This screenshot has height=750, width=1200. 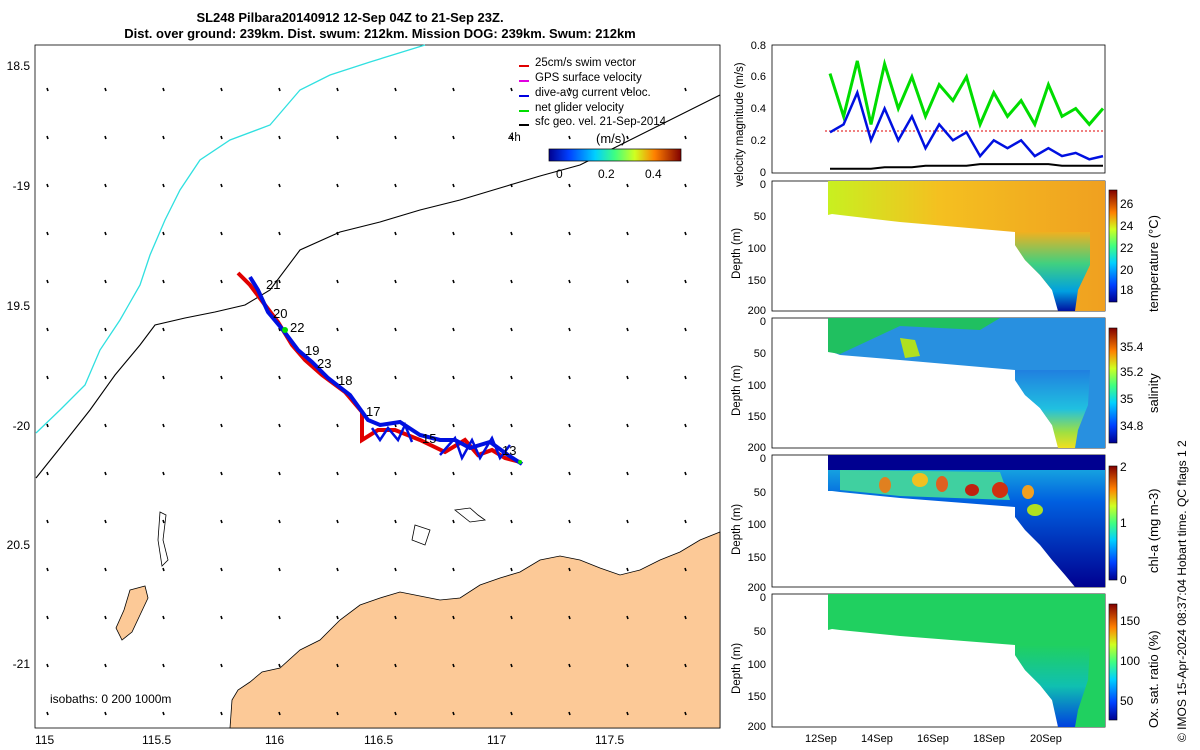 I want to click on vel-y-tick: 0, so click(x=763, y=173).